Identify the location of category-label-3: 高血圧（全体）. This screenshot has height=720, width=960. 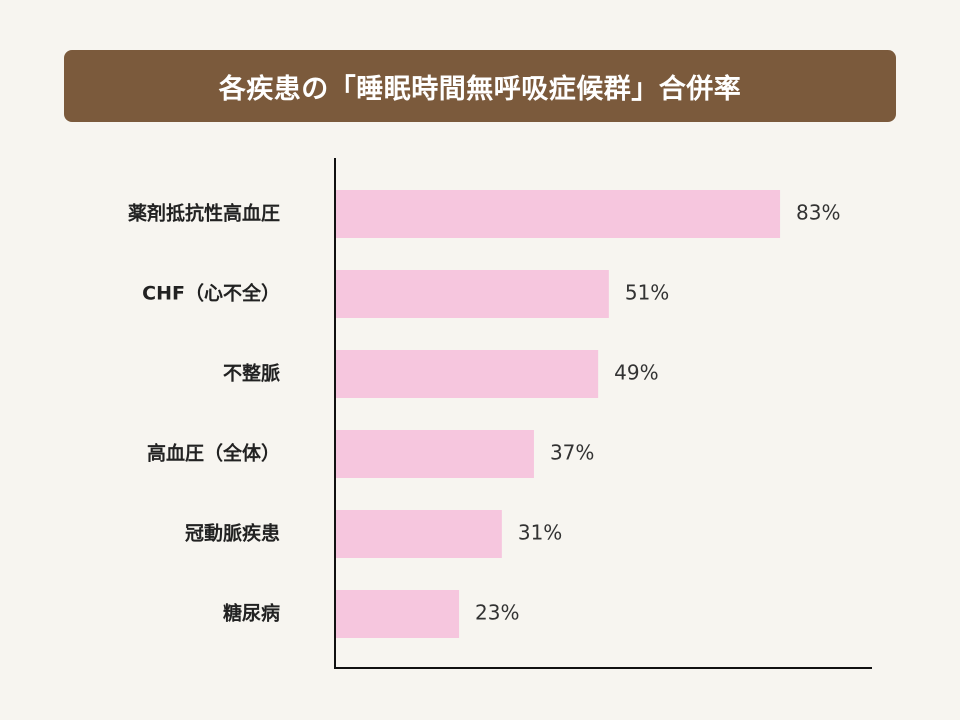
(213, 453).